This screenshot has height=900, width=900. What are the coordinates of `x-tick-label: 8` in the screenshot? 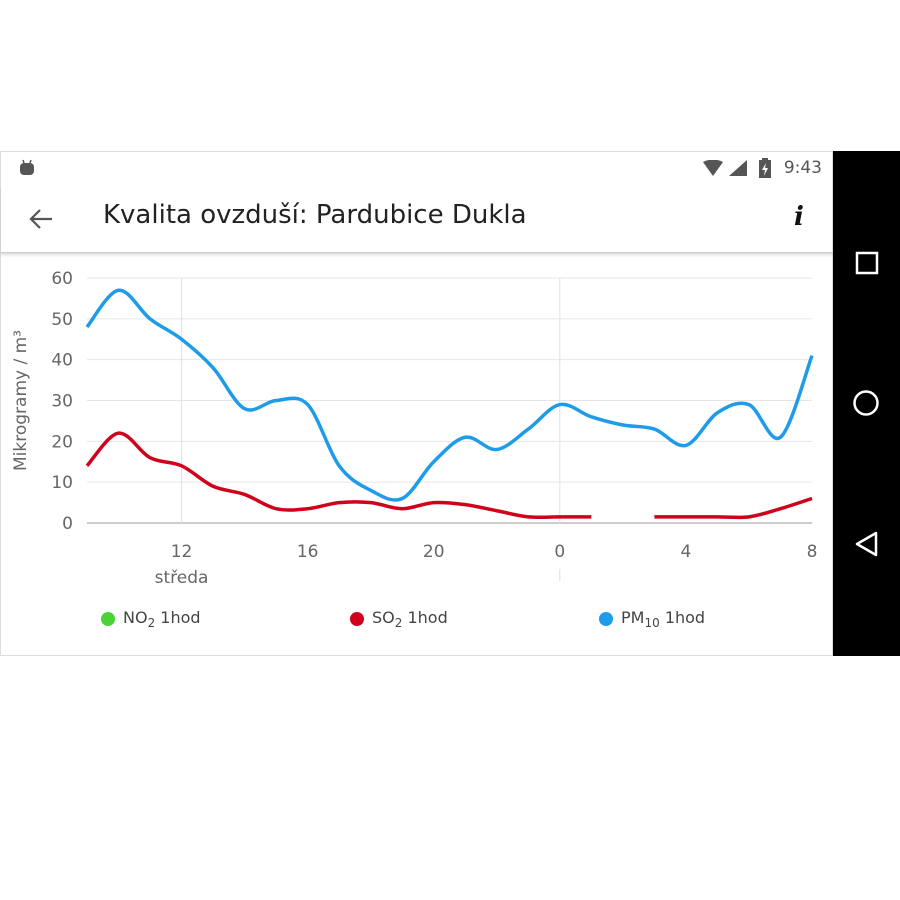 It's located at (812, 552).